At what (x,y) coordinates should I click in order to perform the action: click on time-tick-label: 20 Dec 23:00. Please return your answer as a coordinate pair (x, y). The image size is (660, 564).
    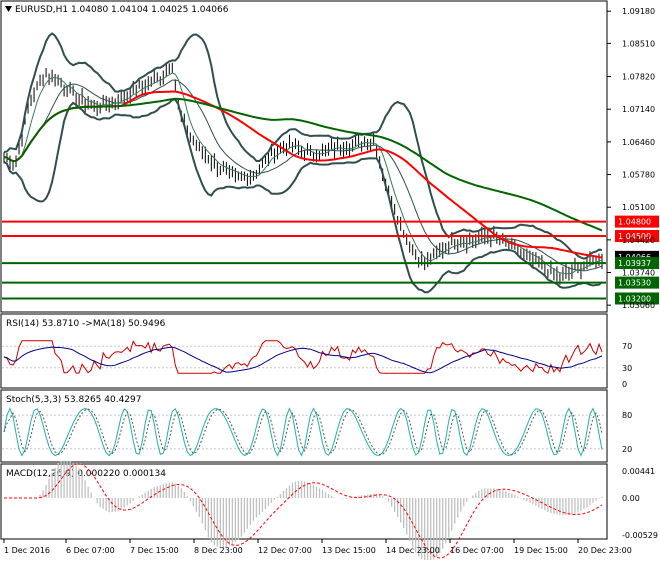
    Looking at the image, I should click on (605, 550).